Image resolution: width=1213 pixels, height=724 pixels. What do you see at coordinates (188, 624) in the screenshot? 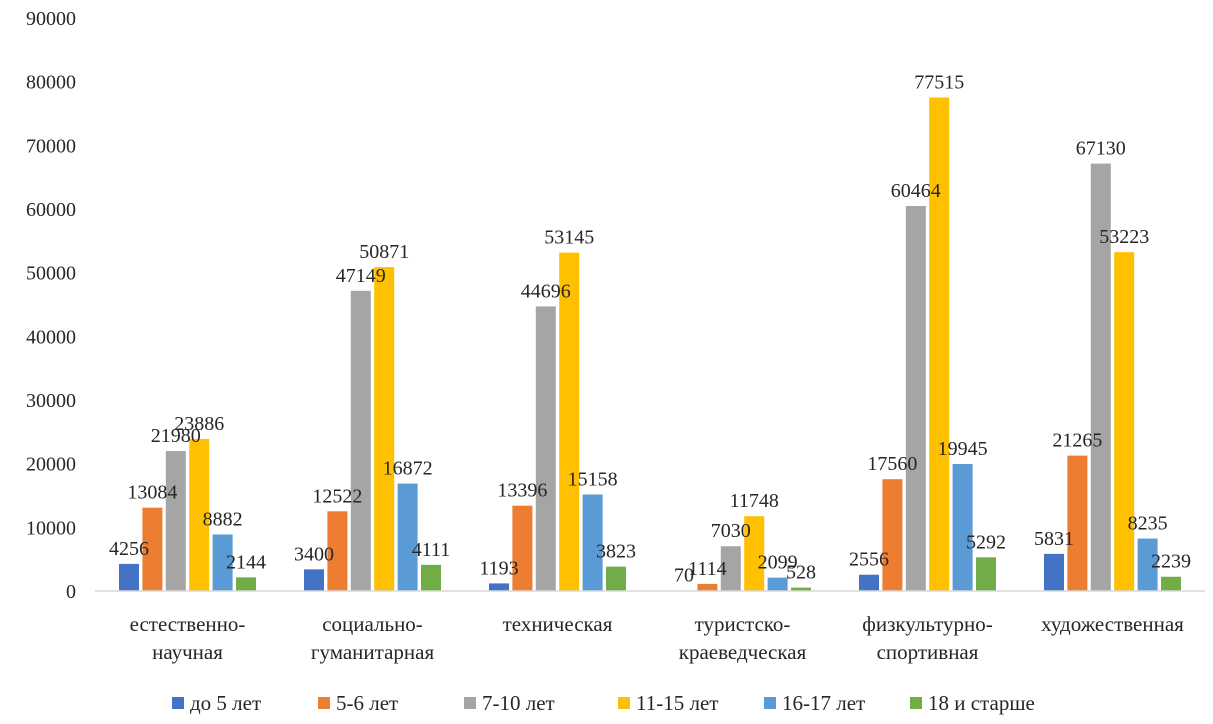
I see `category-label: естественно-` at bounding box center [188, 624].